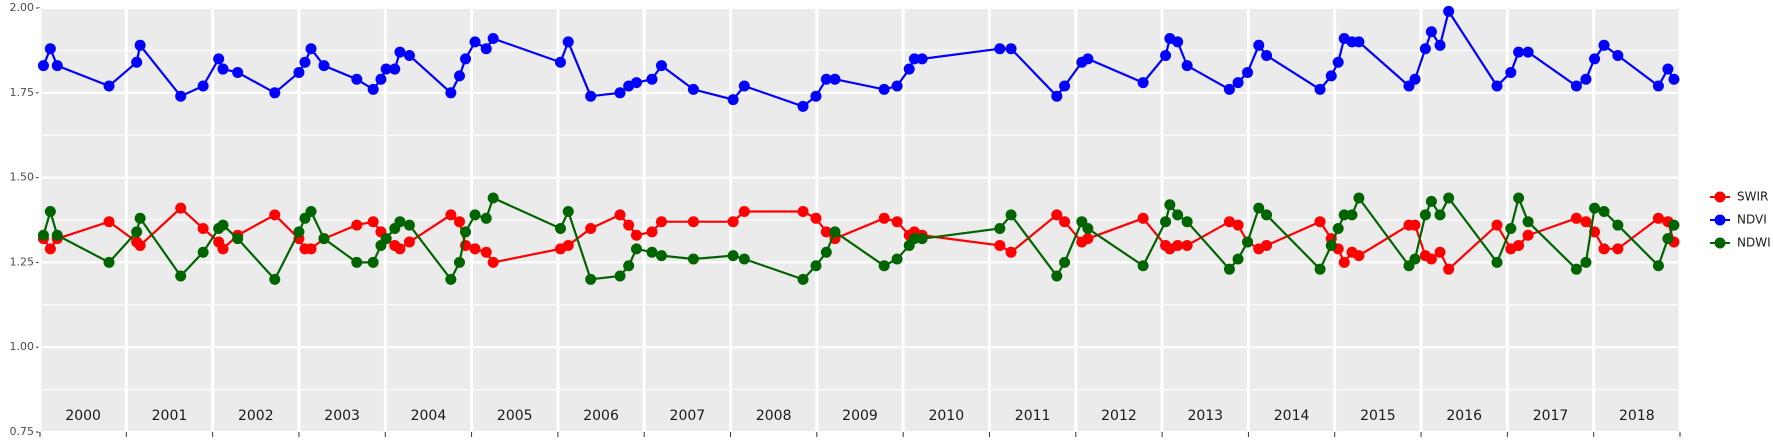 The width and height of the screenshot is (1773, 442). What do you see at coordinates (1292, 416) in the screenshot?
I see `year-label: 2014` at bounding box center [1292, 416].